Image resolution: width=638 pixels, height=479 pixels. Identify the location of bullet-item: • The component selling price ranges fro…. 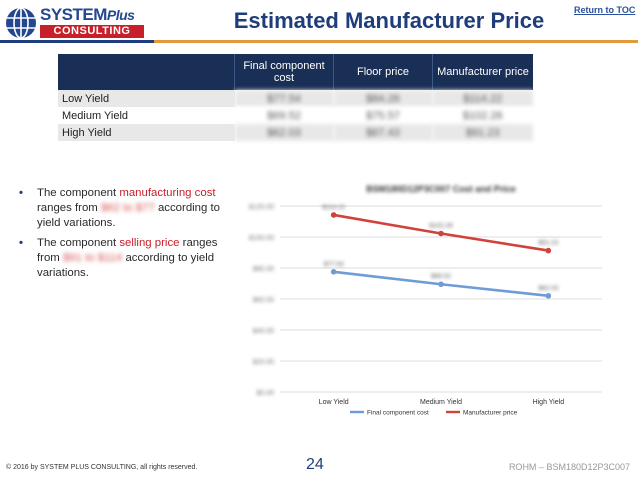
(121, 258).